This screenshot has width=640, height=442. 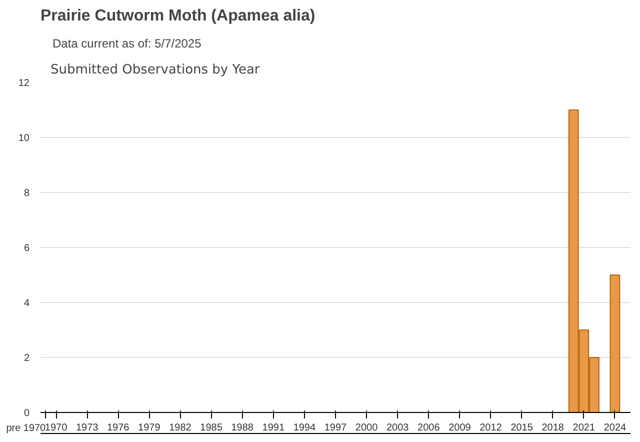 I want to click on x-tick-label: 2006, so click(x=429, y=428).